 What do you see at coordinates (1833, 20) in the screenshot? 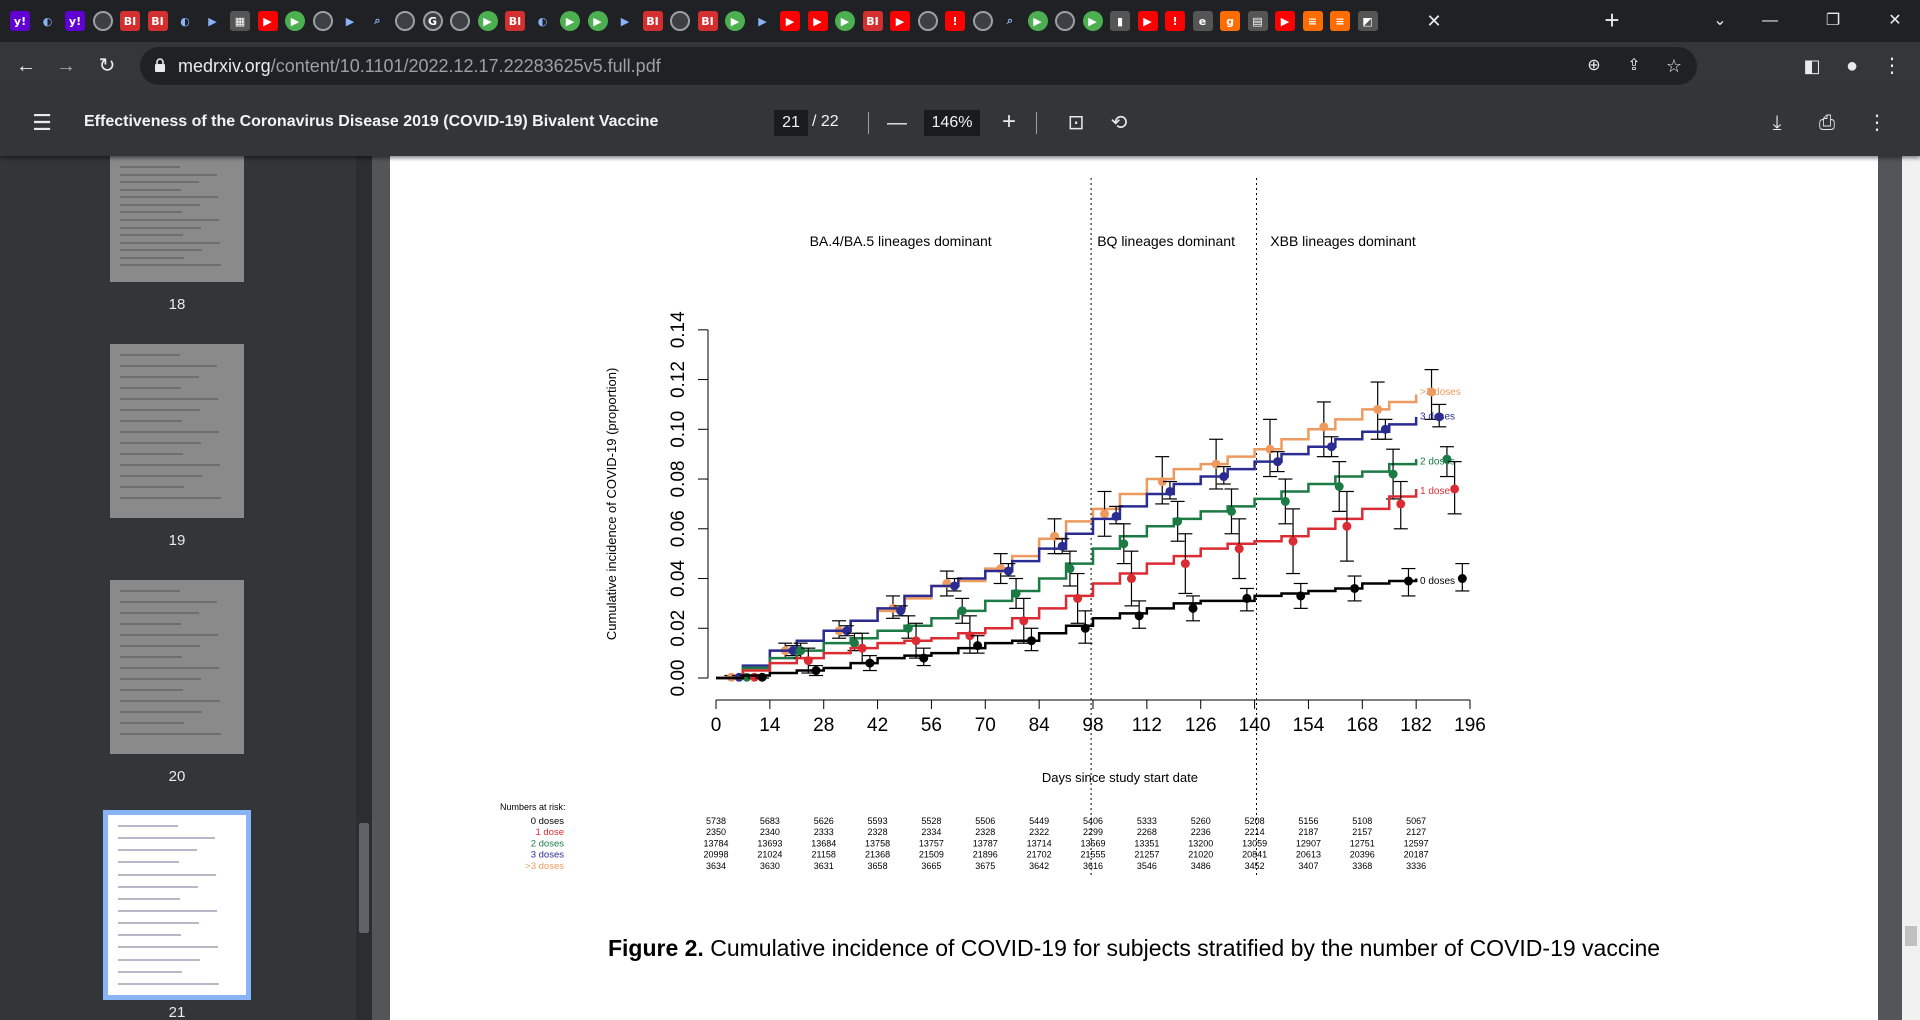
I see `restore-button: ❐` at bounding box center [1833, 20].